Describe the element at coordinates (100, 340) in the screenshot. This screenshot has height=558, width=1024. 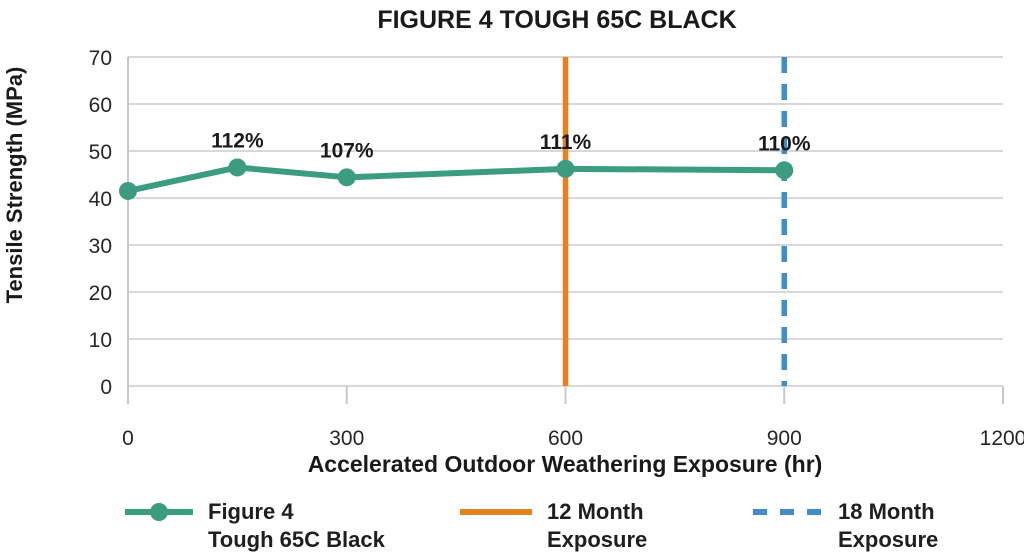
I see `y-tick-label: 10` at that location.